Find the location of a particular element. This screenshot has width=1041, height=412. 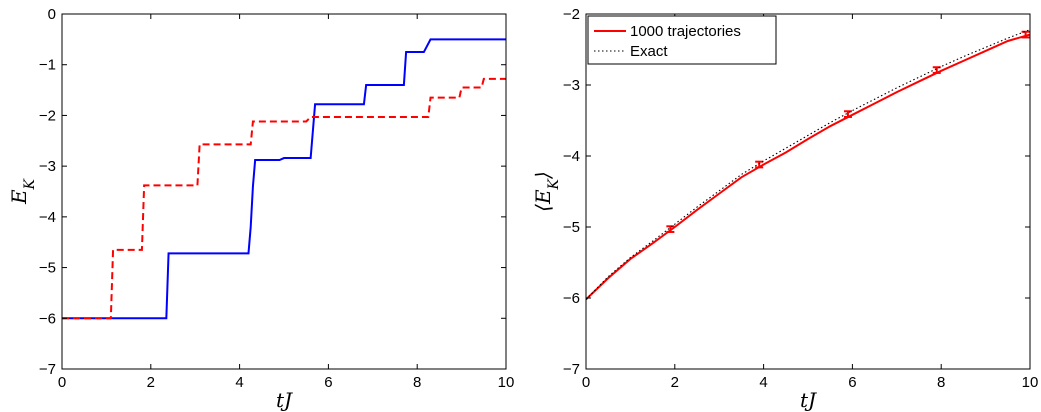

y-axis-label: EK is located at coordinates (22, 191).